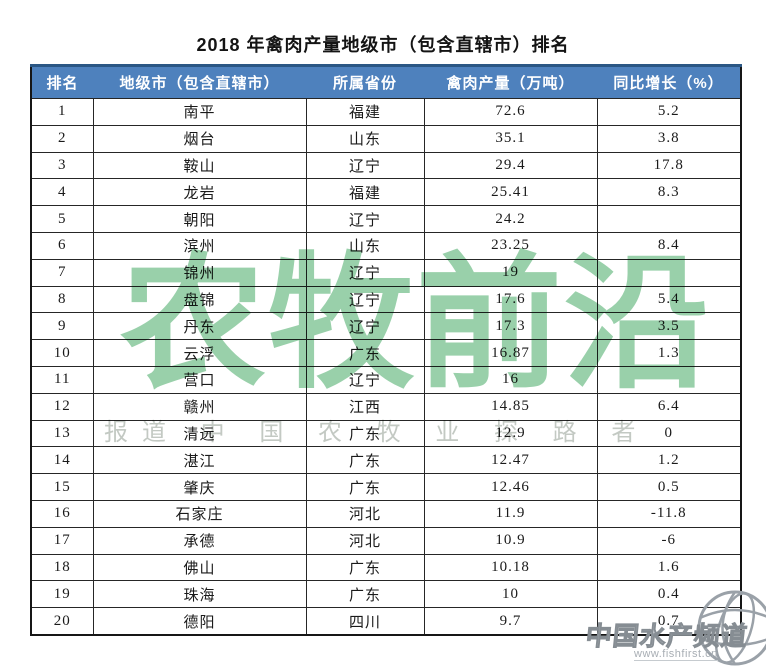  I want to click on cell-rank: 2, so click(62, 138).